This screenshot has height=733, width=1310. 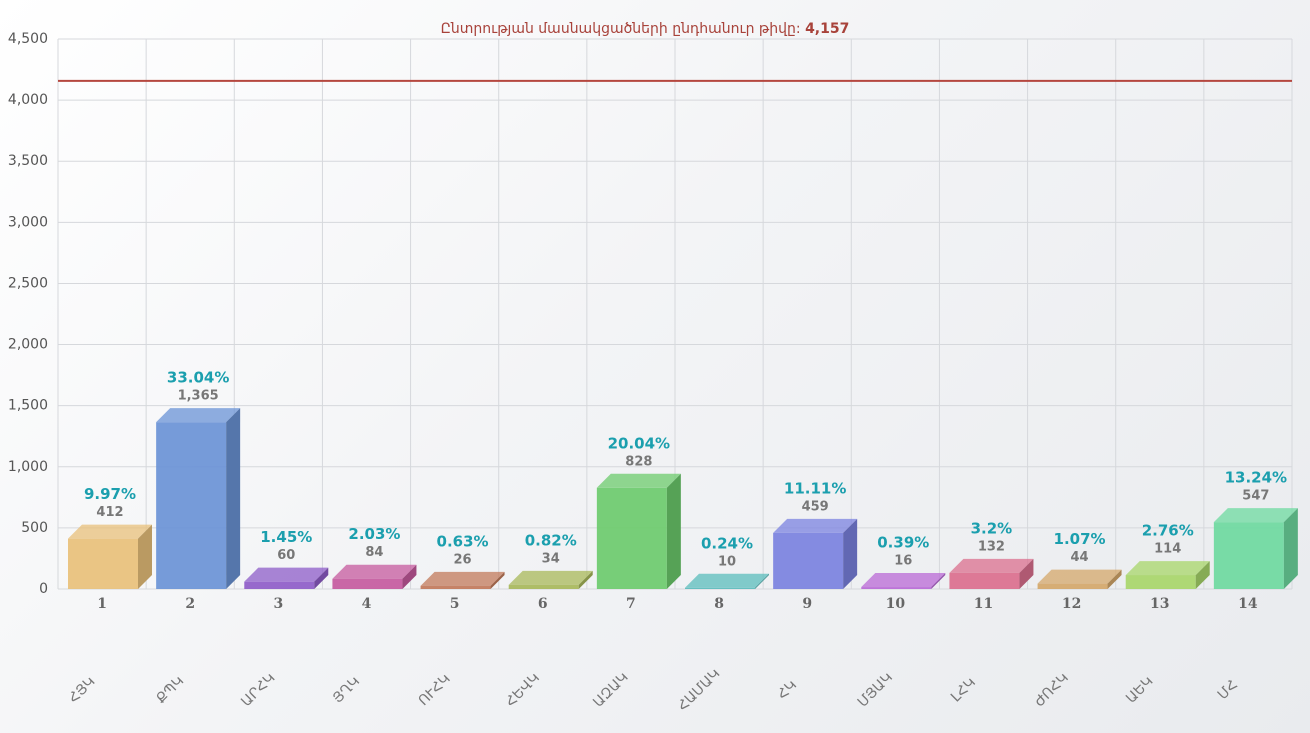 I want to click on x-tick-label: 2, so click(x=190, y=604).